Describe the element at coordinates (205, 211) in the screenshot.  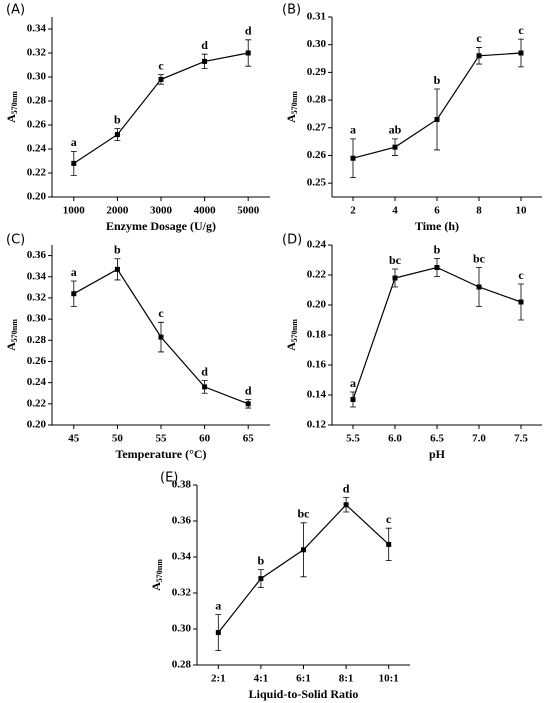
I see `x-tick-label: 4000` at that location.